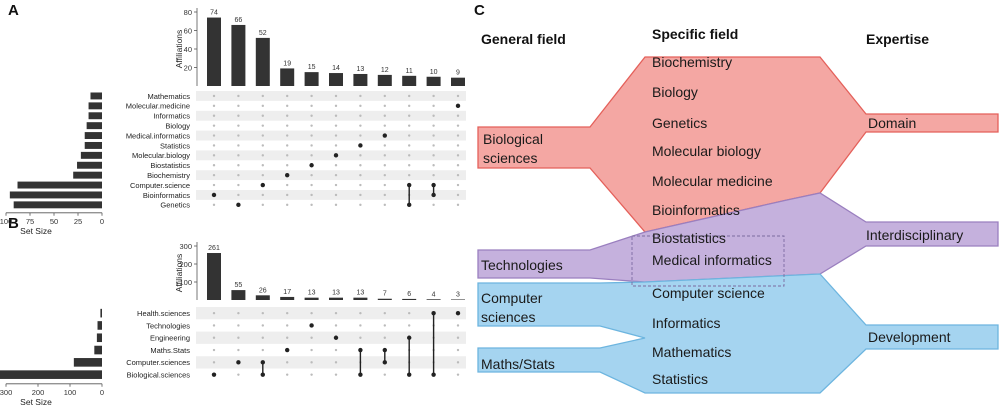  I want to click on set-size-tick-label: 200, so click(38, 392).